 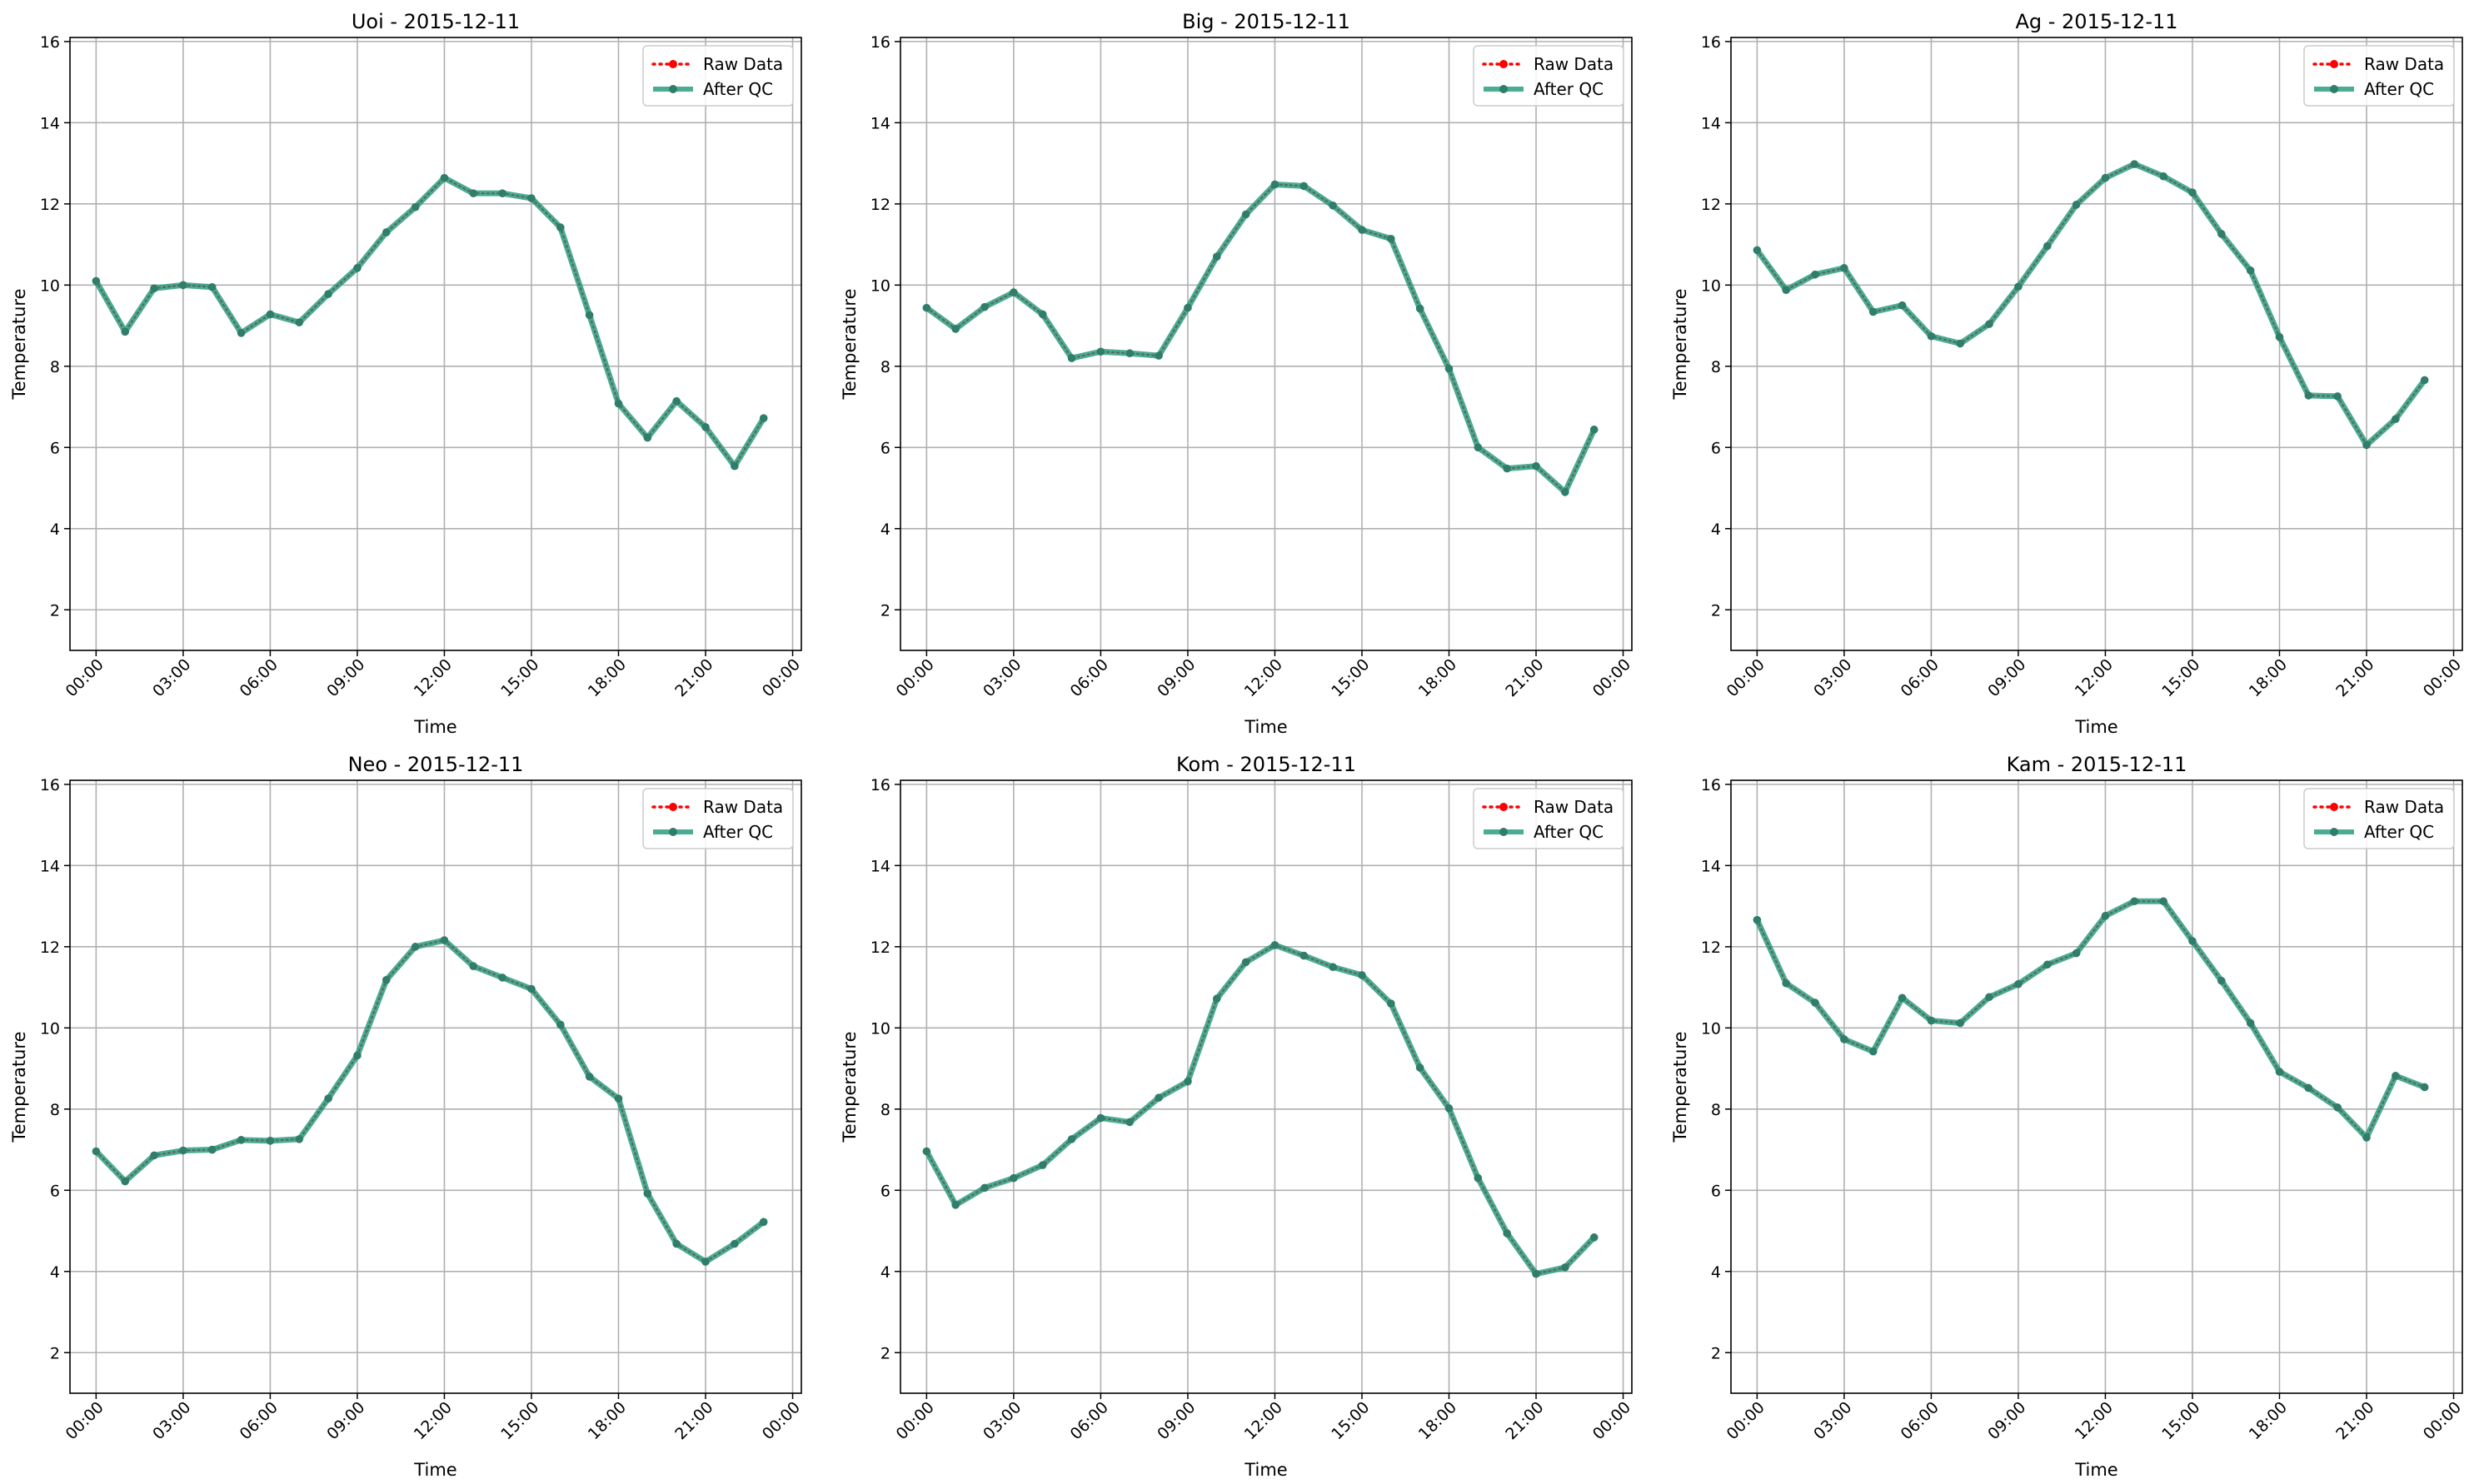 I want to click on x-tick-label: 15:00, so click(x=519, y=677).